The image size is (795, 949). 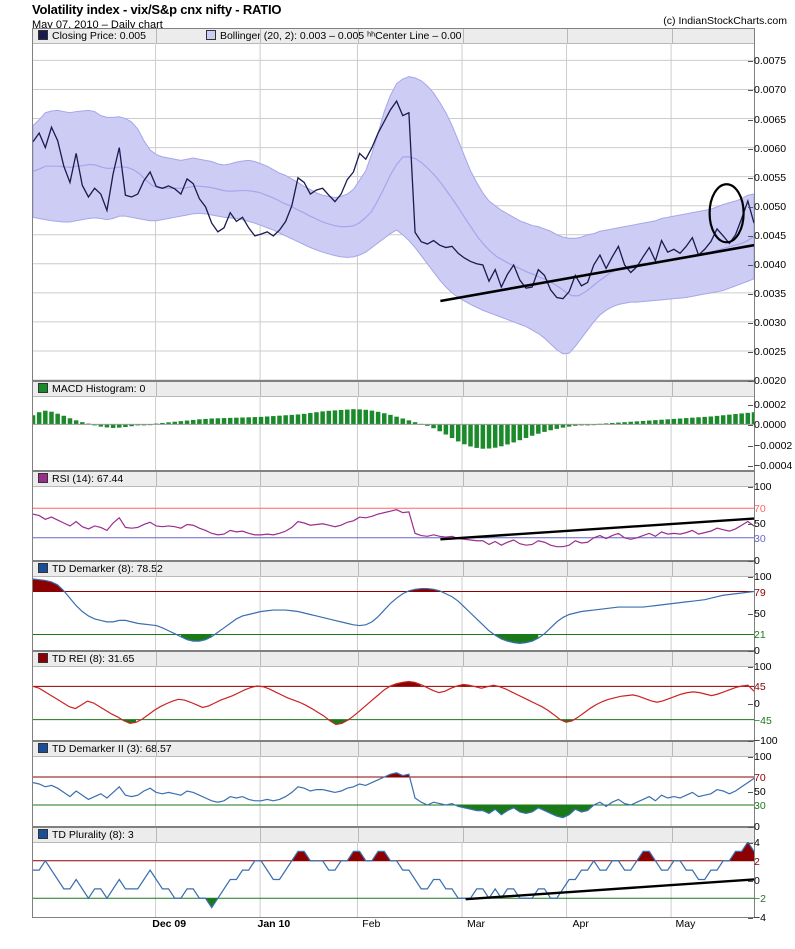 I want to click on legend-entry-td-plurality-0: TD Plurality (8): 3, so click(x=86, y=835).